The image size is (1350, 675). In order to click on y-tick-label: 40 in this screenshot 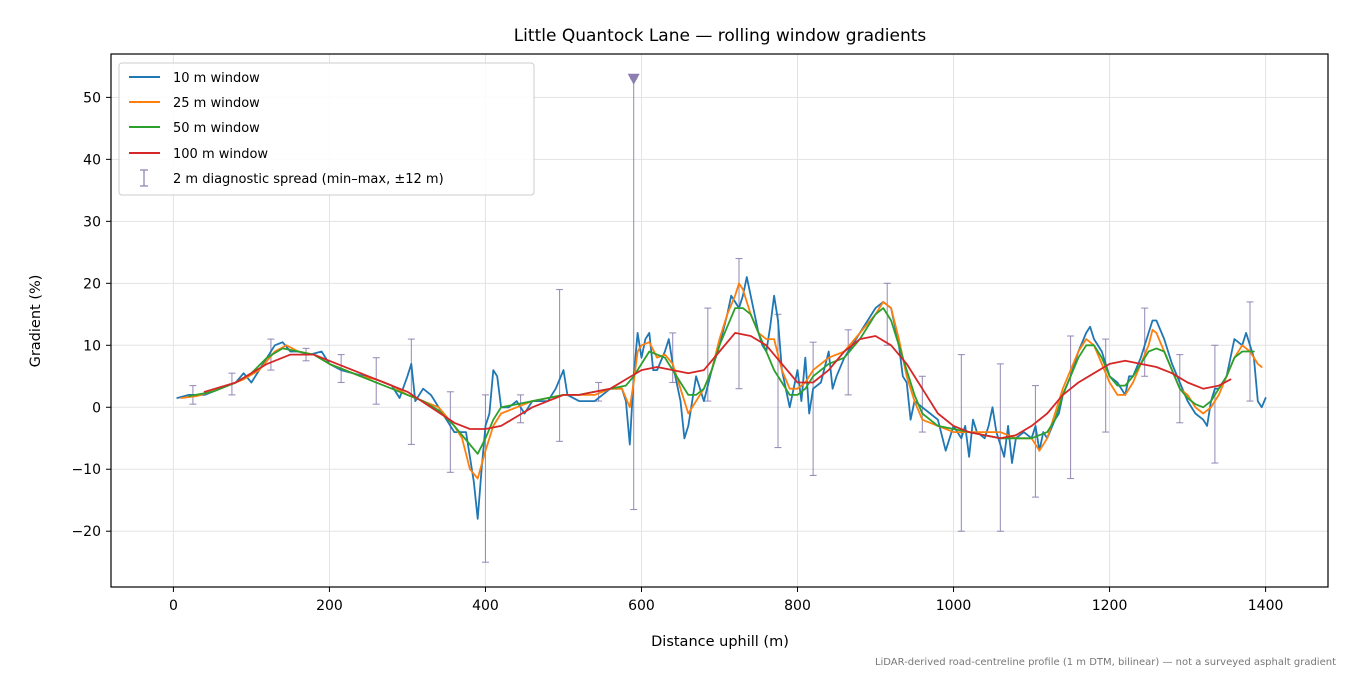, I will do `click(92, 160)`.